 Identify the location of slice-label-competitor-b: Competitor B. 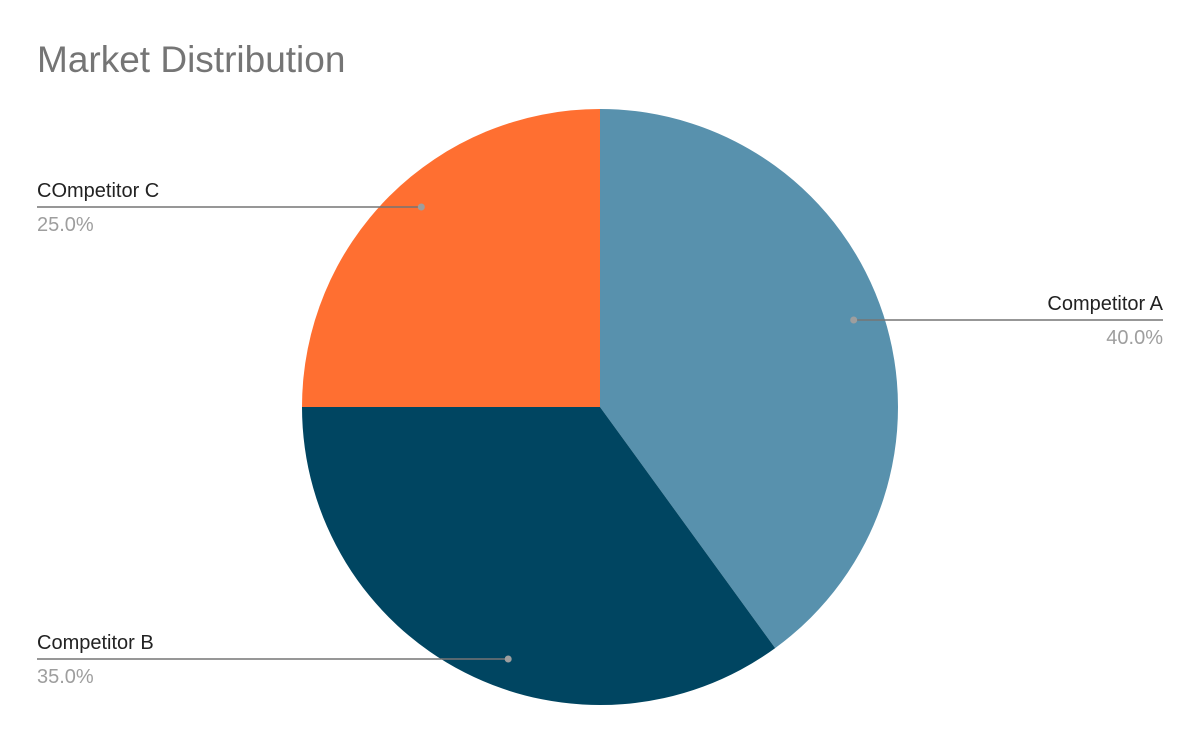
(95, 643).